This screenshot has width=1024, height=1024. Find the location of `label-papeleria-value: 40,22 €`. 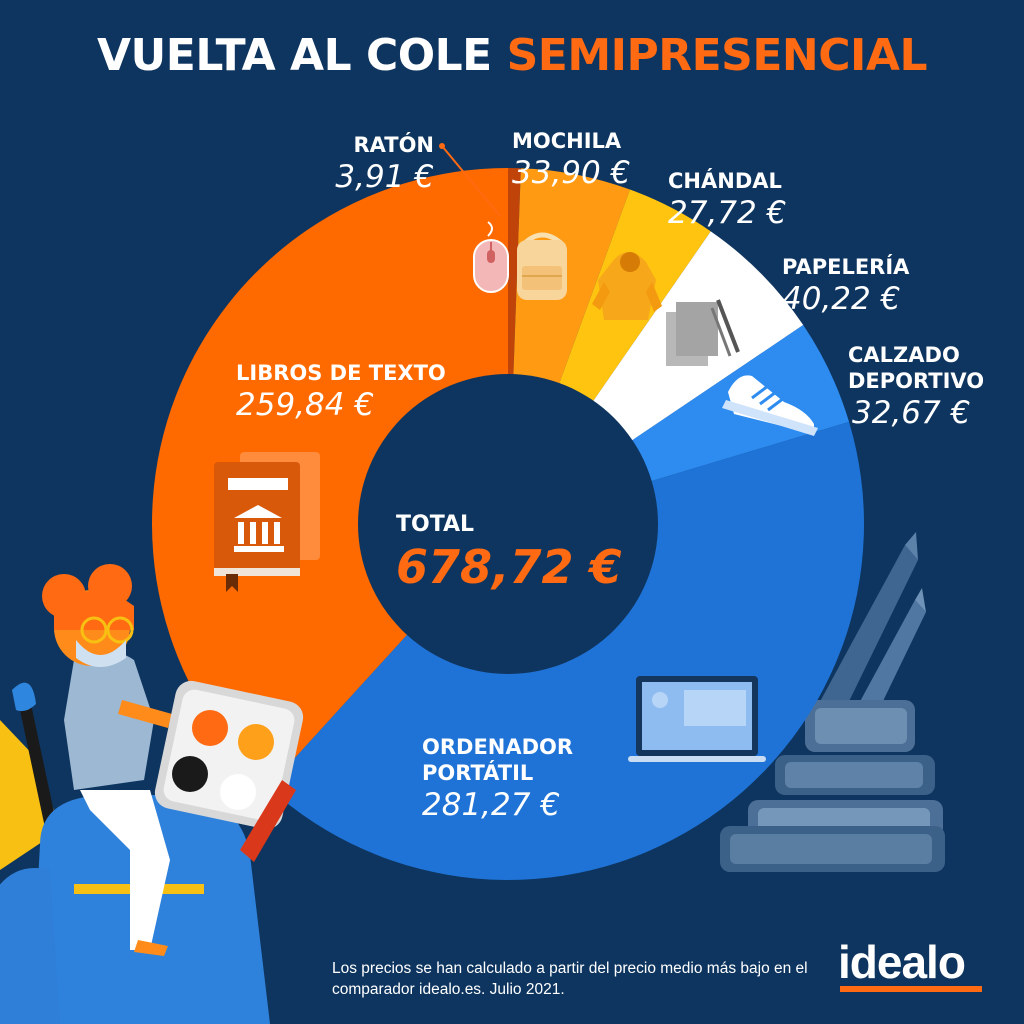

label-papeleria-value: 40,22 € is located at coordinates (841, 299).